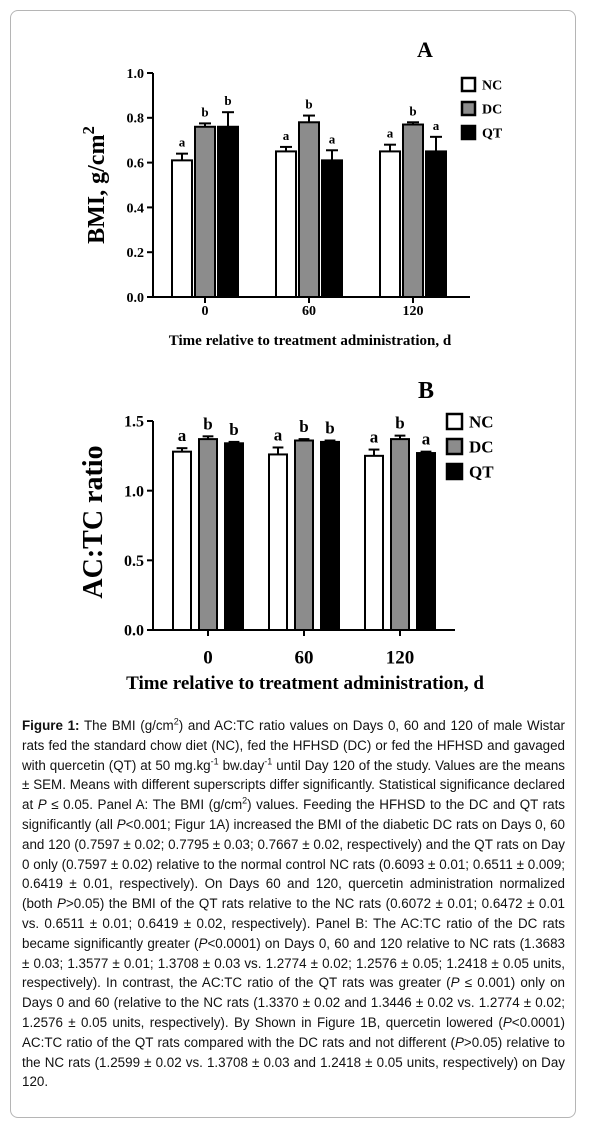 The width and height of the screenshot is (589, 1130). I want to click on y-tick-label: 0.5, so click(134, 561).